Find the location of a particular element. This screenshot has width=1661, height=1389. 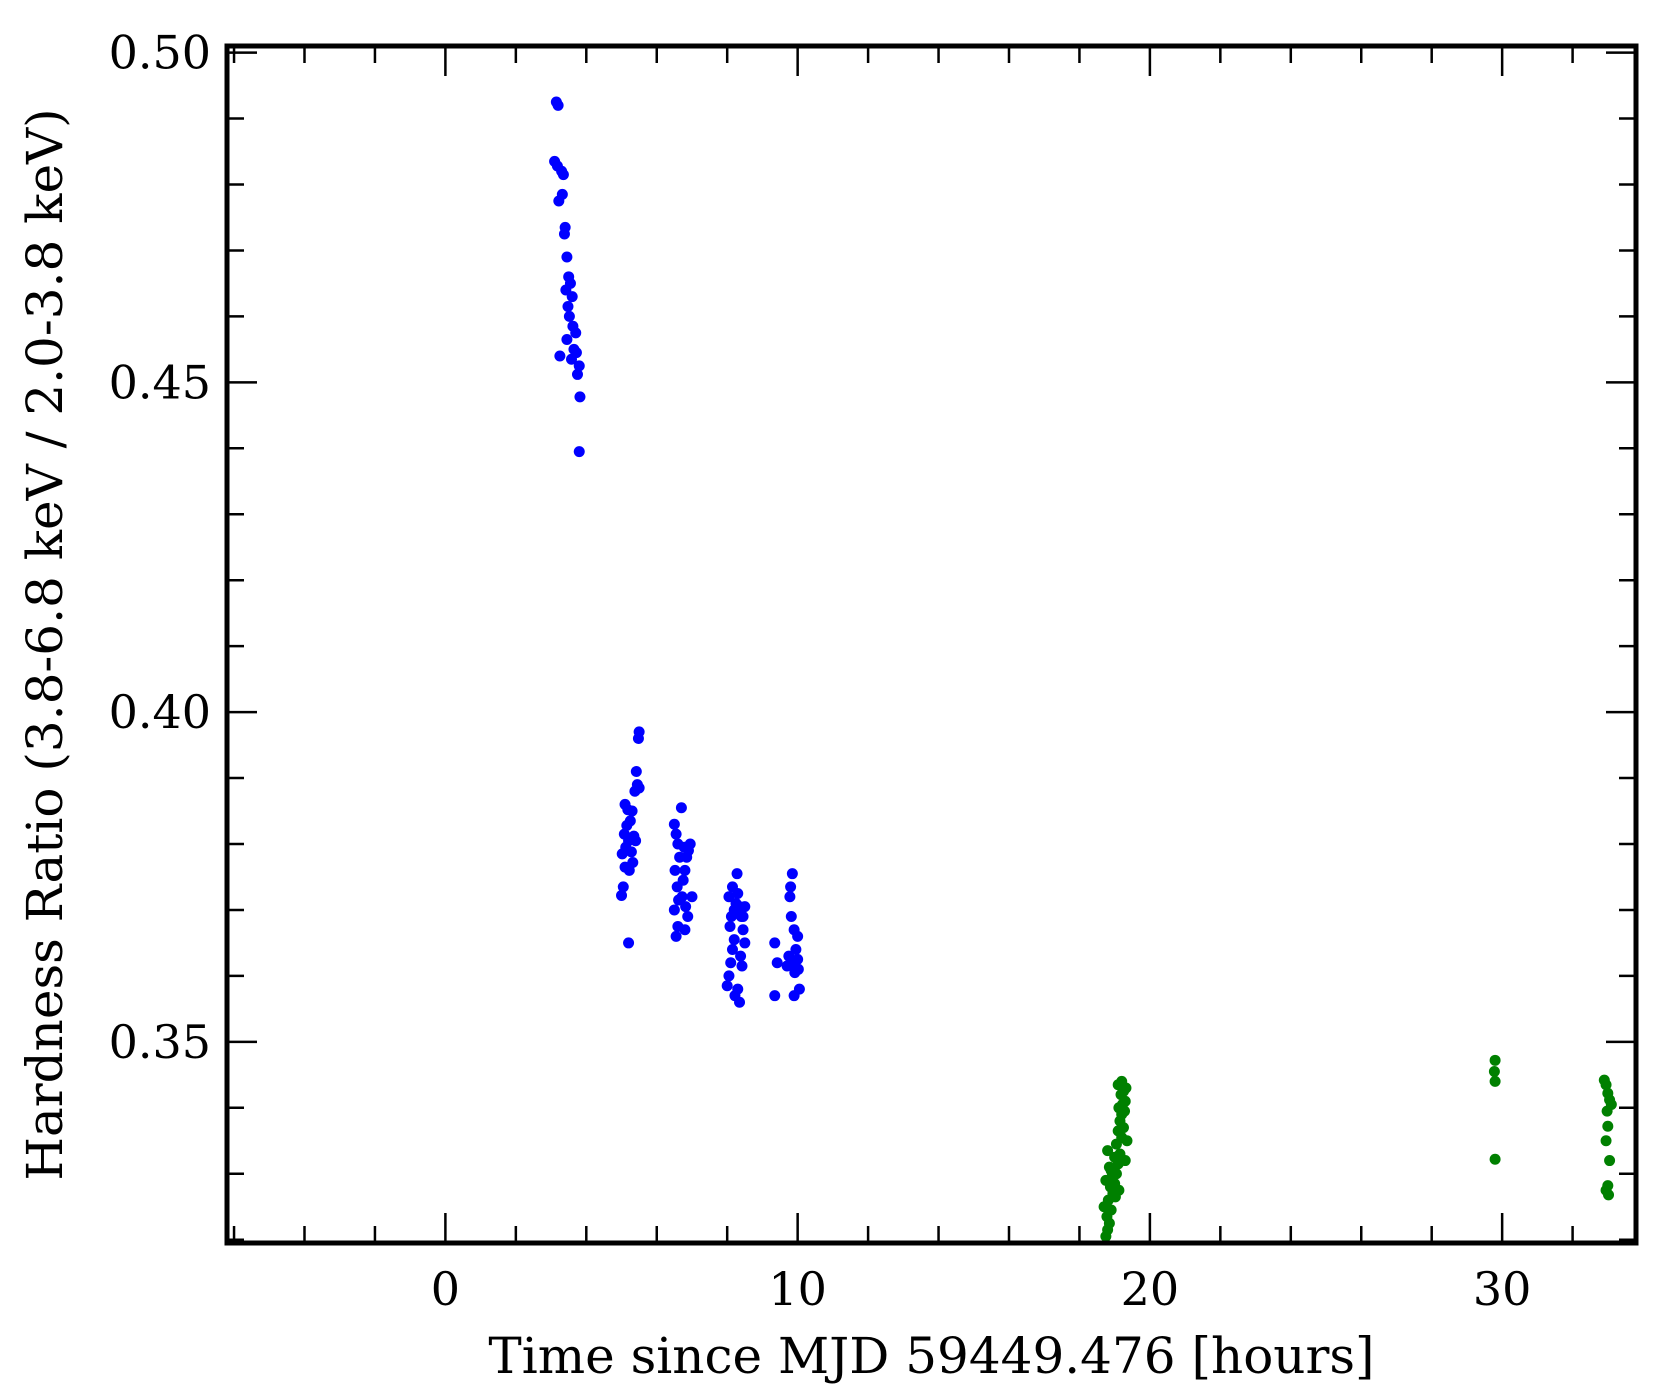

x-tick-label: 0 is located at coordinates (445, 1289).